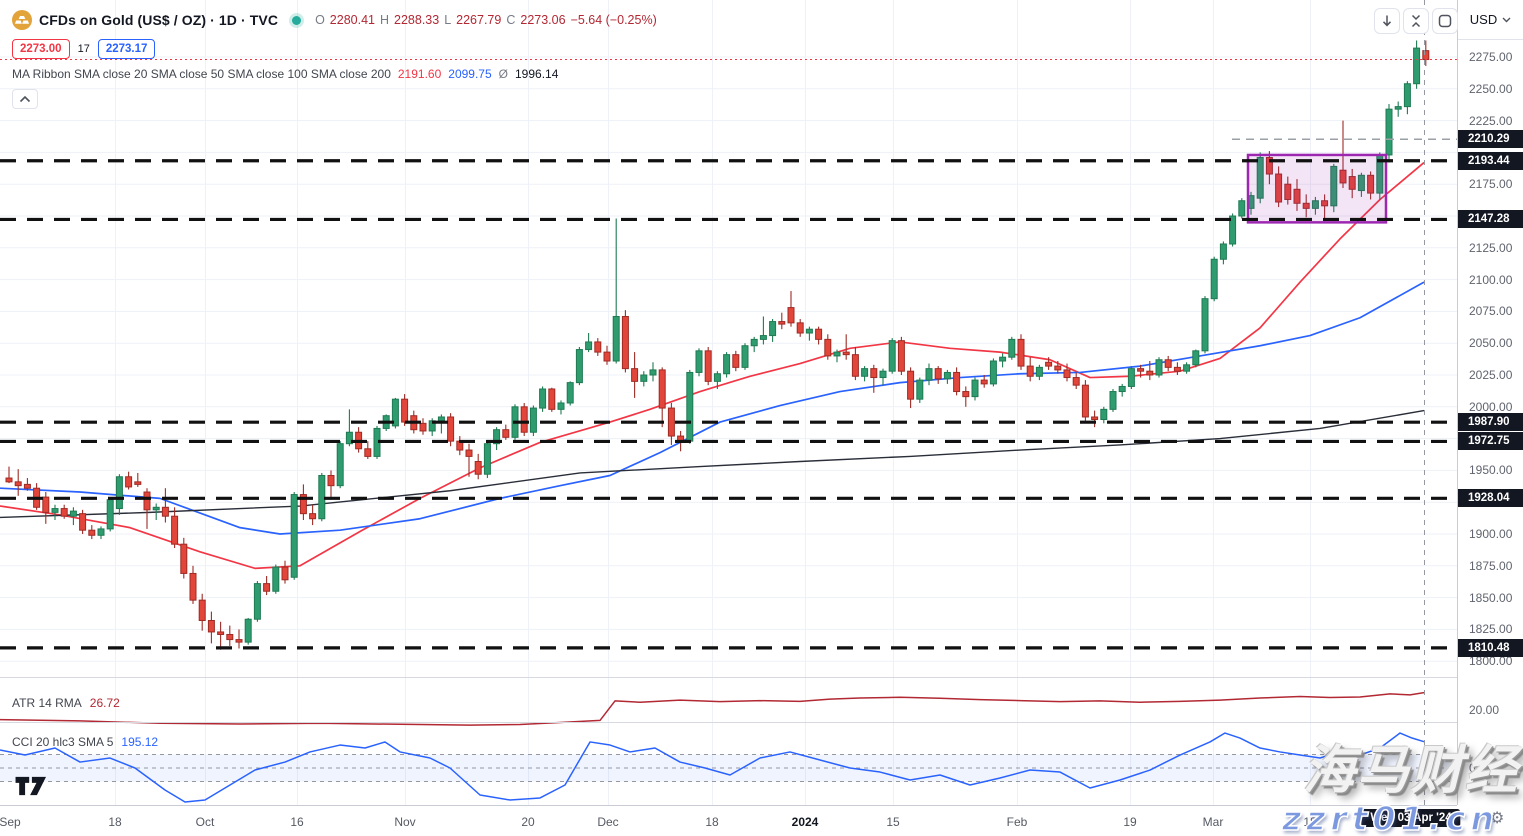  I want to click on price-line-badge: 2210.29, so click(1490, 139).